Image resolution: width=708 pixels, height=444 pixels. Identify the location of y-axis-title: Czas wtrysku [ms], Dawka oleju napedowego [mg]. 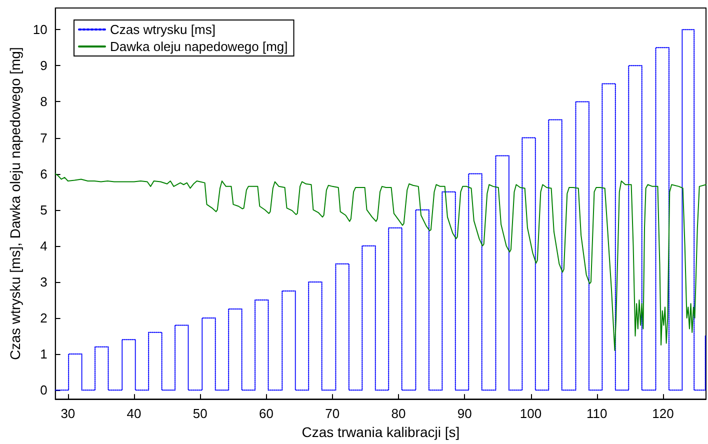
(15, 203).